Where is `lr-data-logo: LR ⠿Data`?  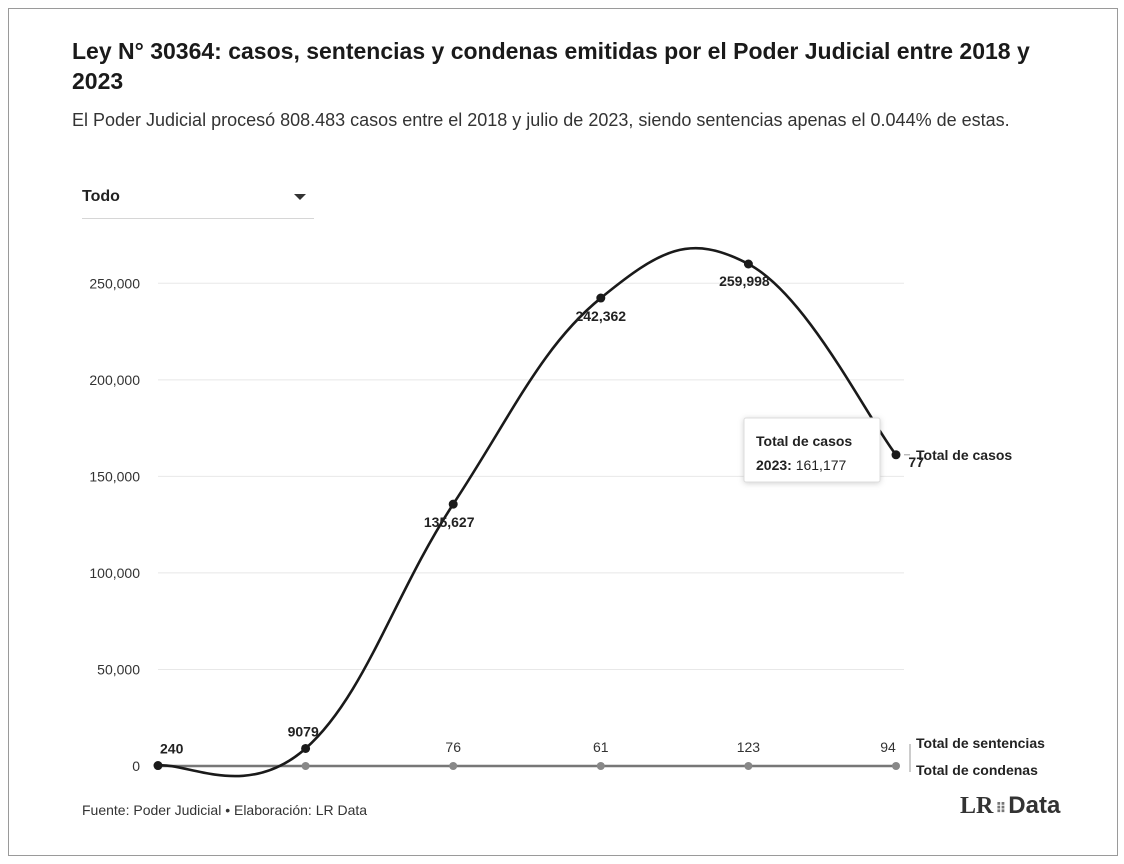
lr-data-logo: LR ⠿Data is located at coordinates (1010, 806).